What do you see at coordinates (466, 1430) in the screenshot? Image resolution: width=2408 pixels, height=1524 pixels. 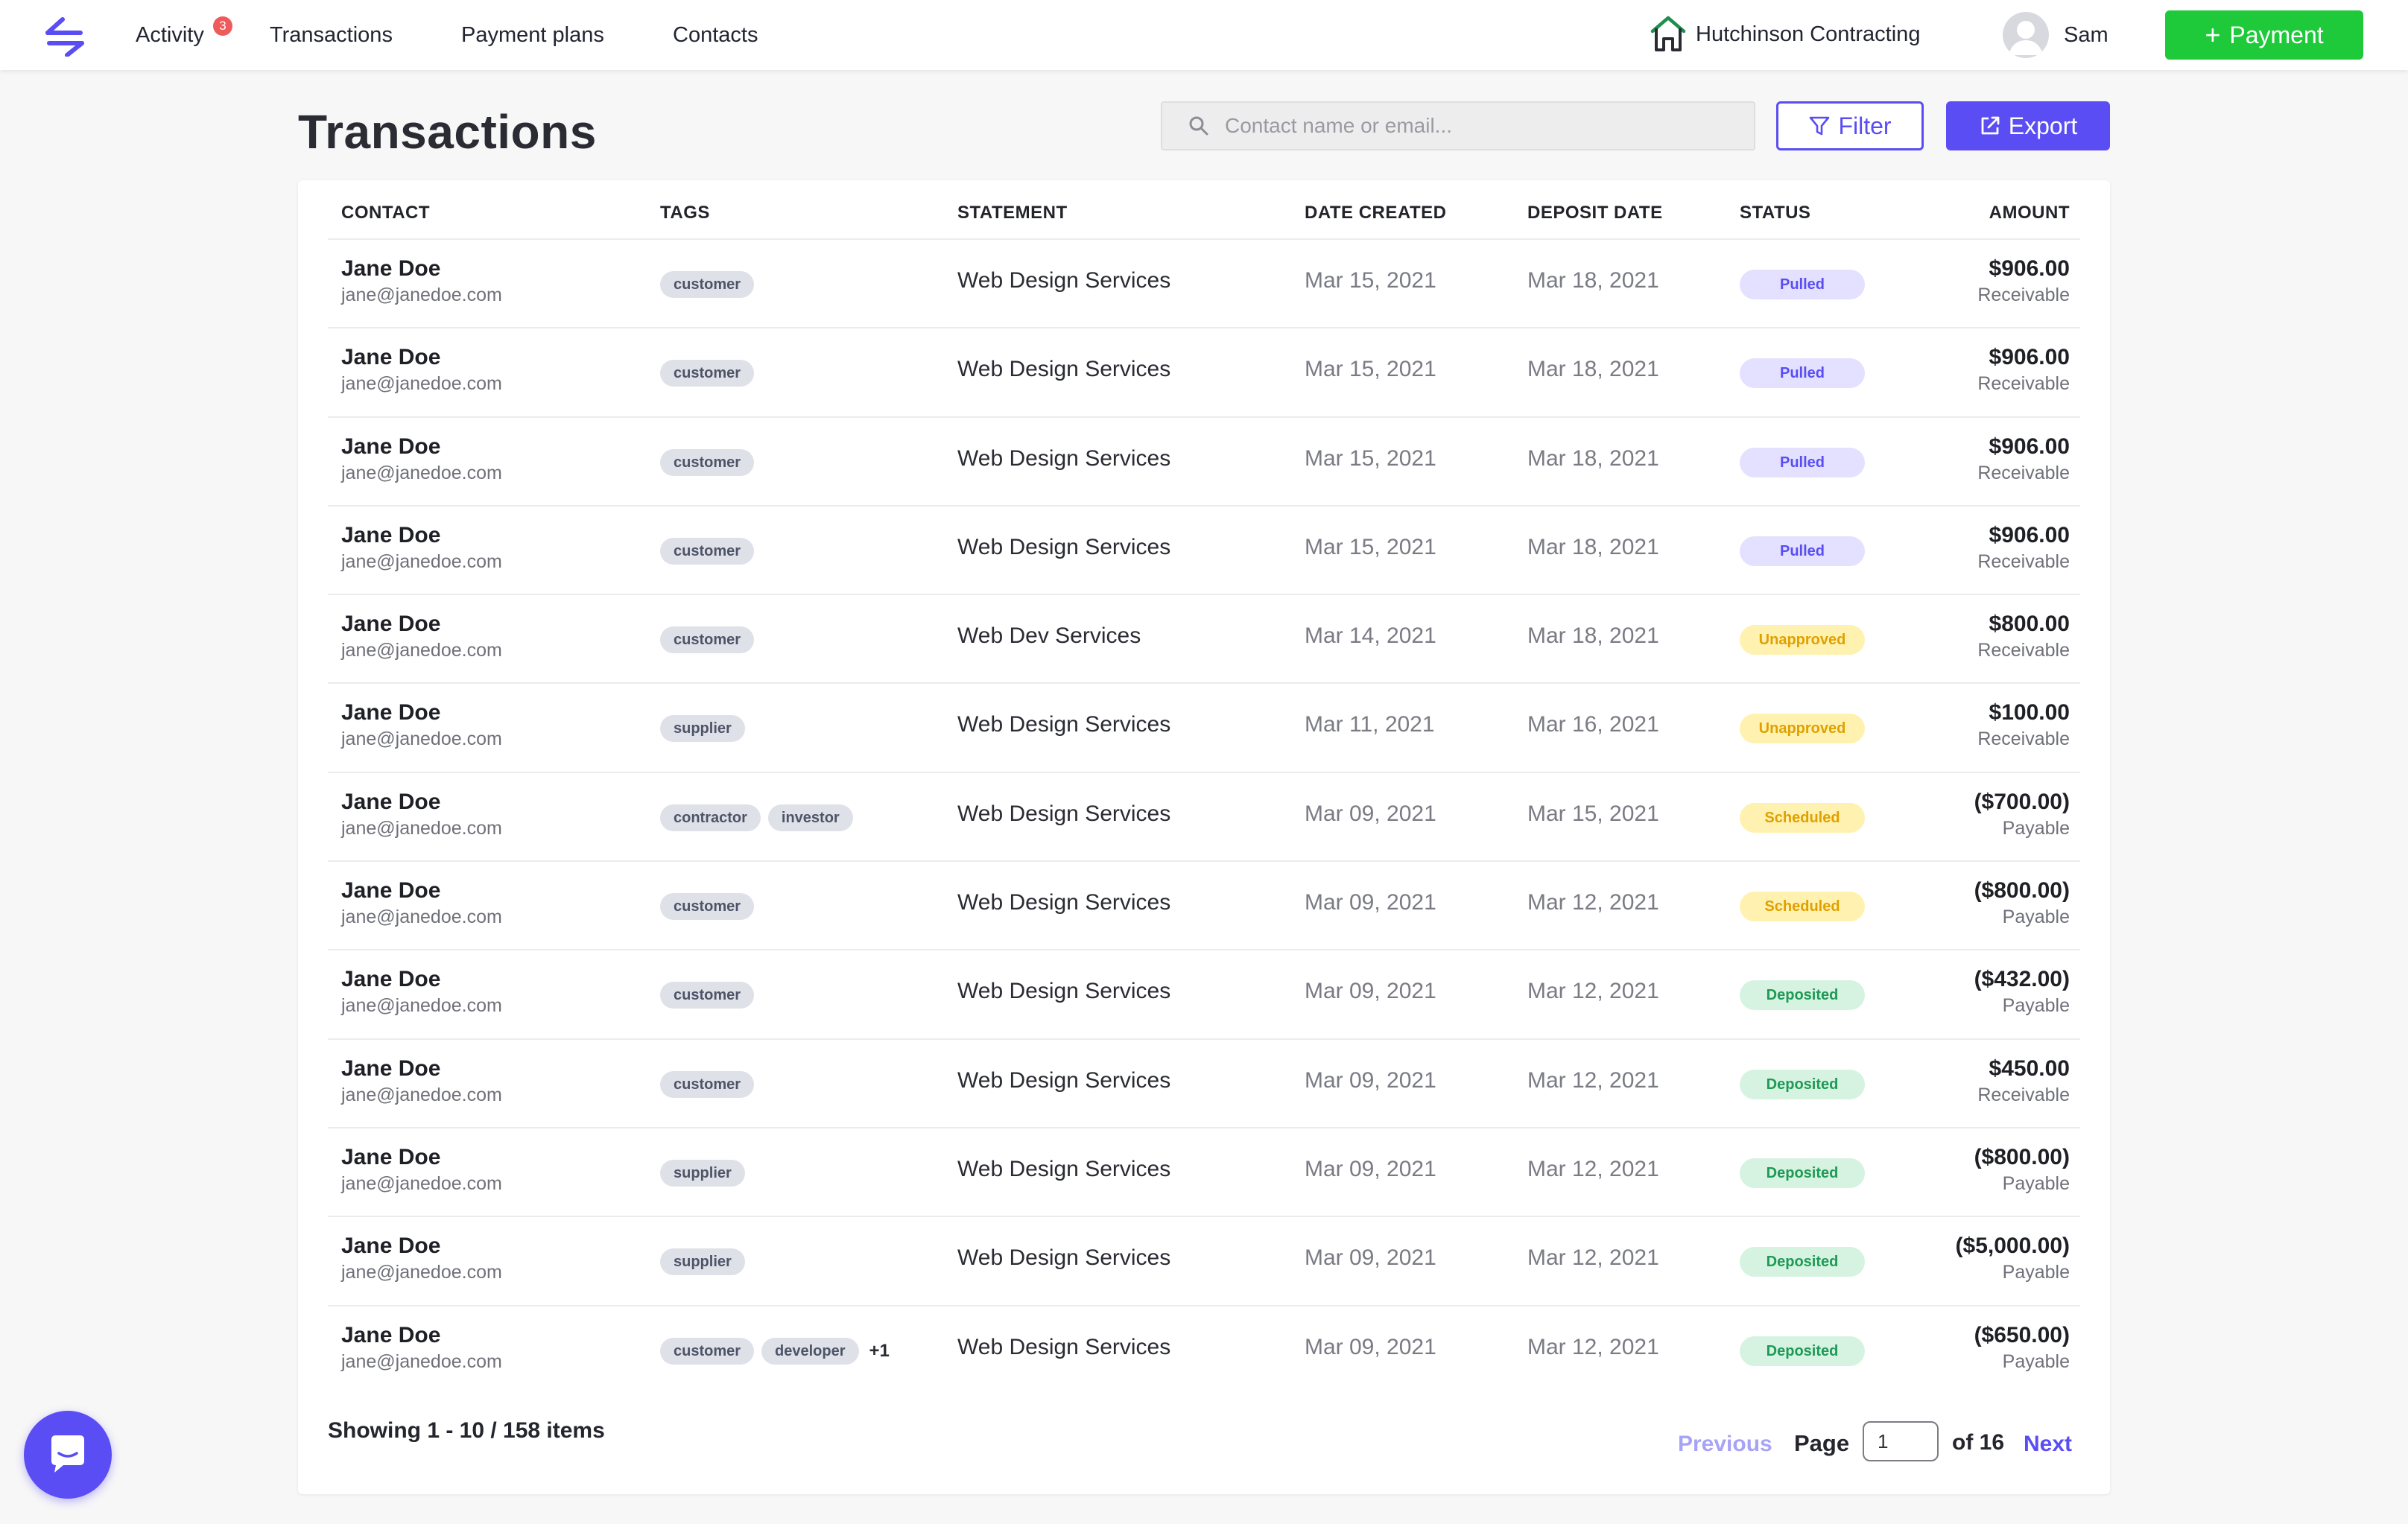 I see `showing-count: Showing 1 - 10 / 158 items` at bounding box center [466, 1430].